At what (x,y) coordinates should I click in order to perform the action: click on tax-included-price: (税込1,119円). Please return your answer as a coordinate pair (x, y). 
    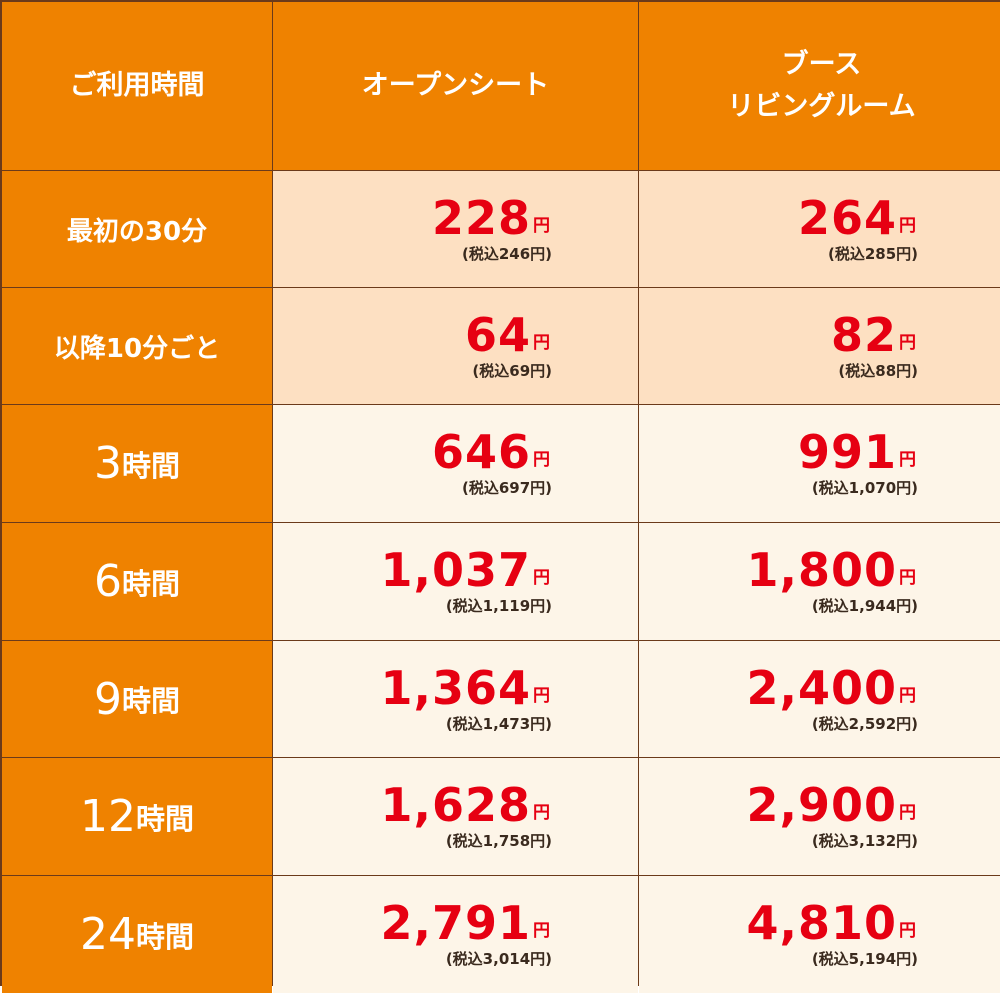
    Looking at the image, I should click on (498, 606).